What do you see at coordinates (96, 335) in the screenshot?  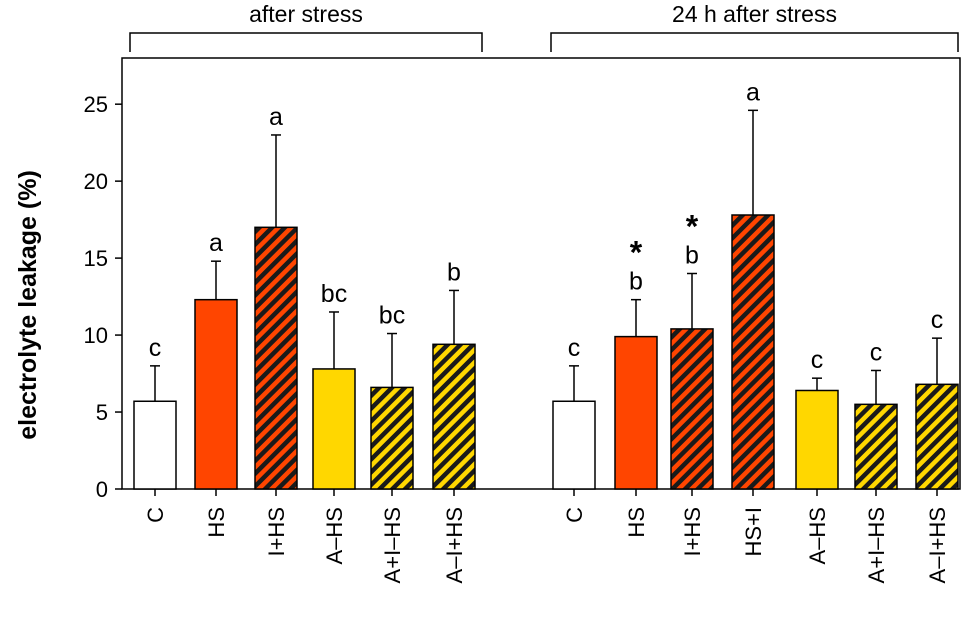 I see `y-tick-label: 10` at bounding box center [96, 335].